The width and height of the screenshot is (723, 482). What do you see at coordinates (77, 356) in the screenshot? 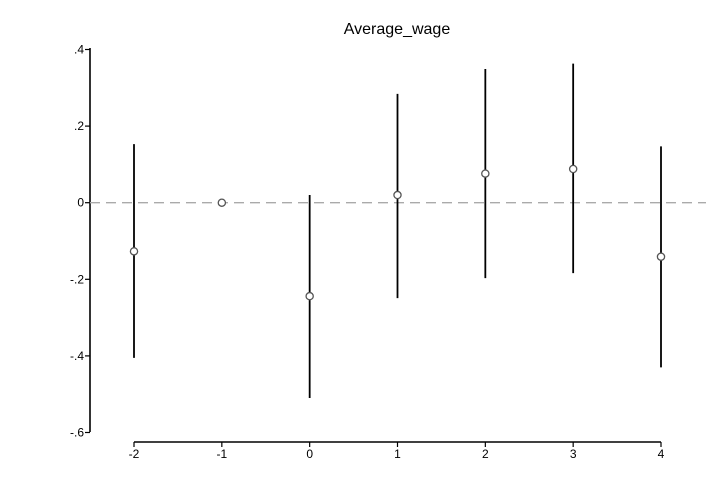
I see `y-tick-label: -.4` at bounding box center [77, 356].